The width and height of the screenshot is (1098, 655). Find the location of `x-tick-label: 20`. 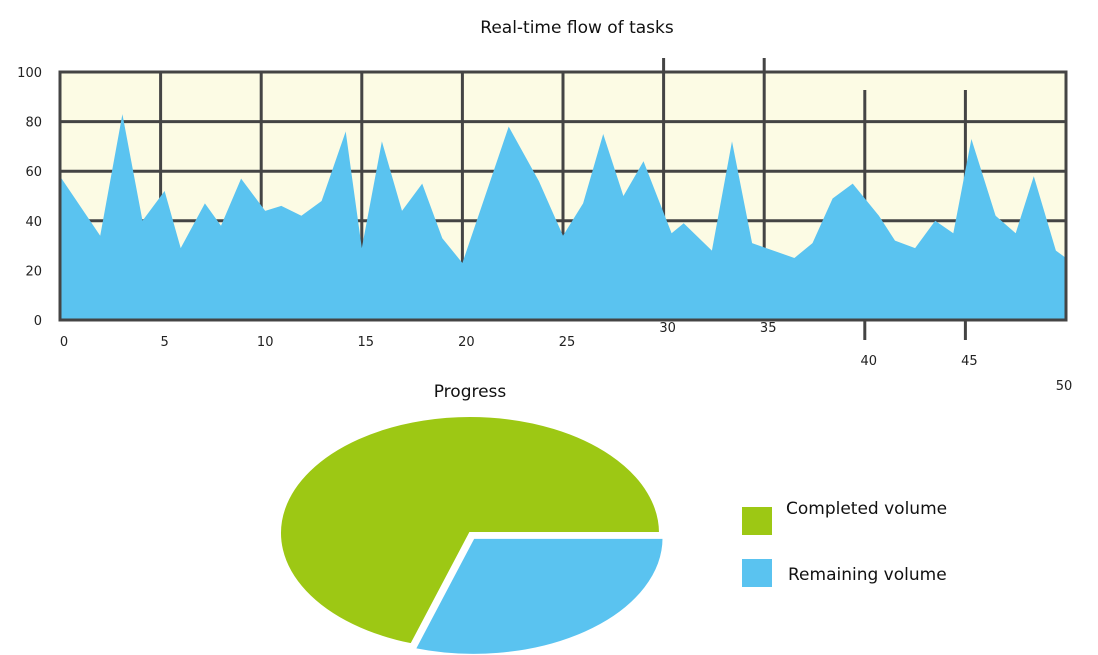

x-tick-label: 20 is located at coordinates (466, 342).